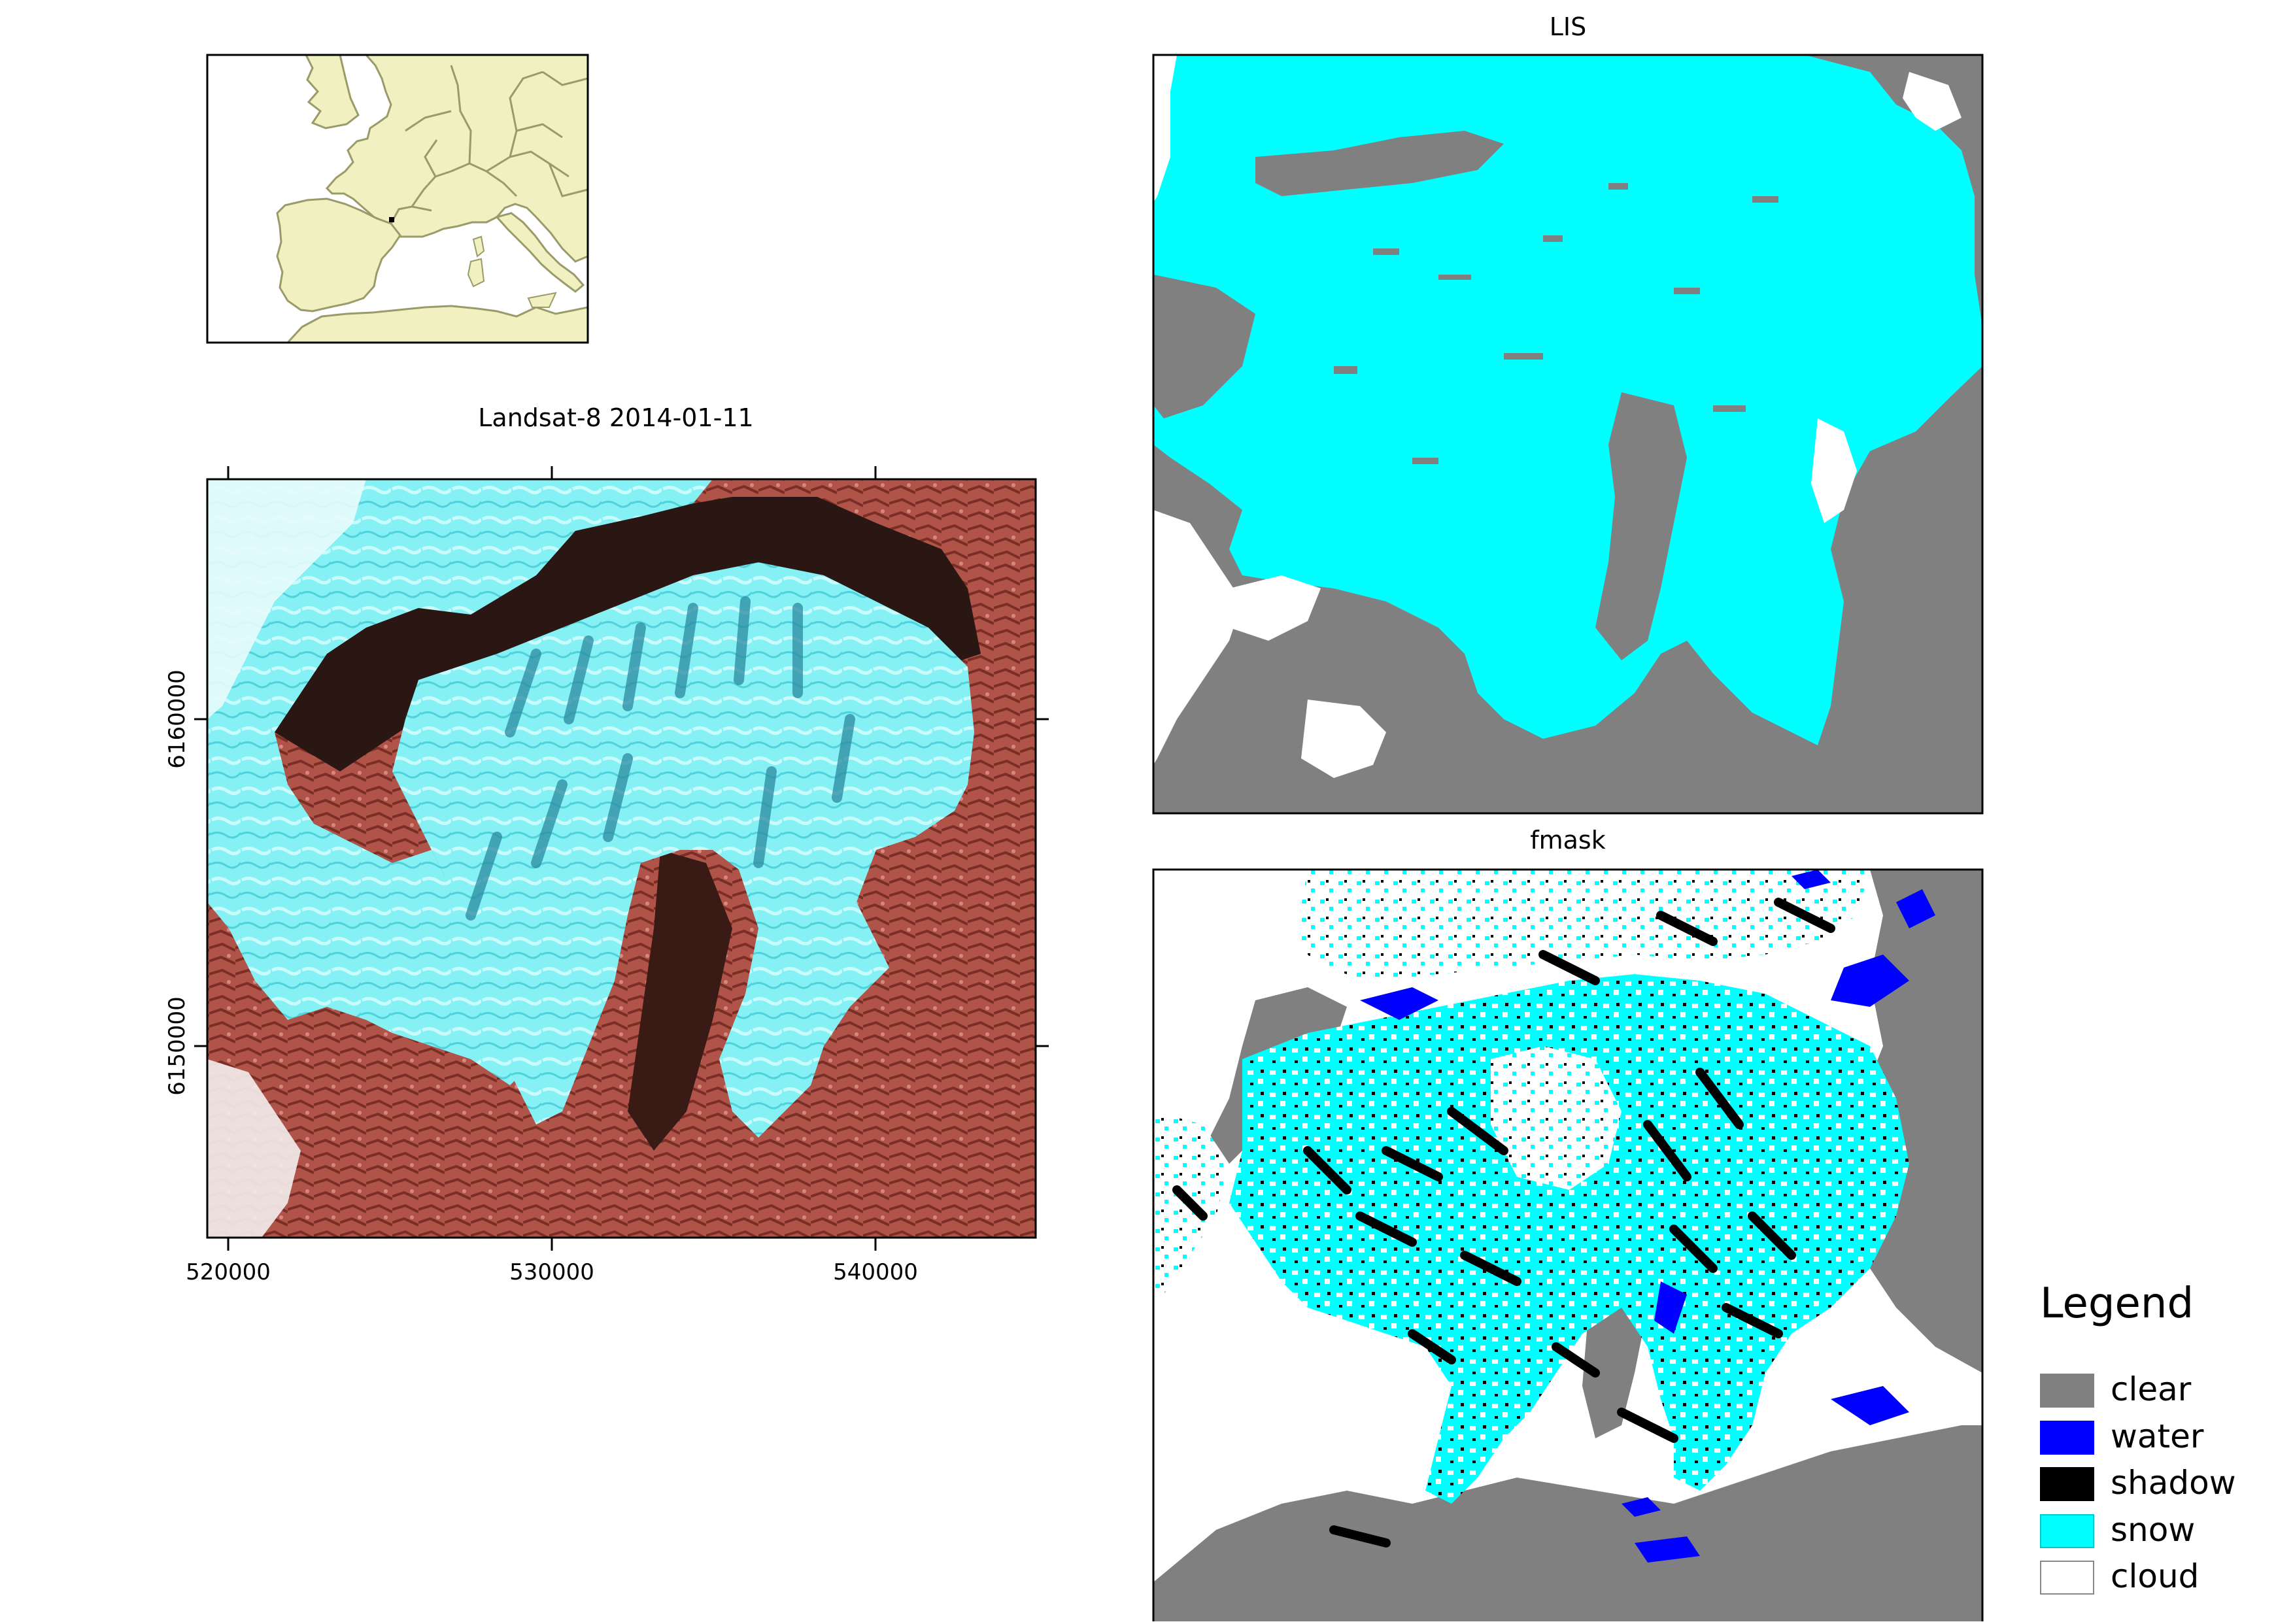 Image resolution: width=2293 pixels, height=1624 pixels. I want to click on legend-label-cloud: cloud, so click(2155, 1576).